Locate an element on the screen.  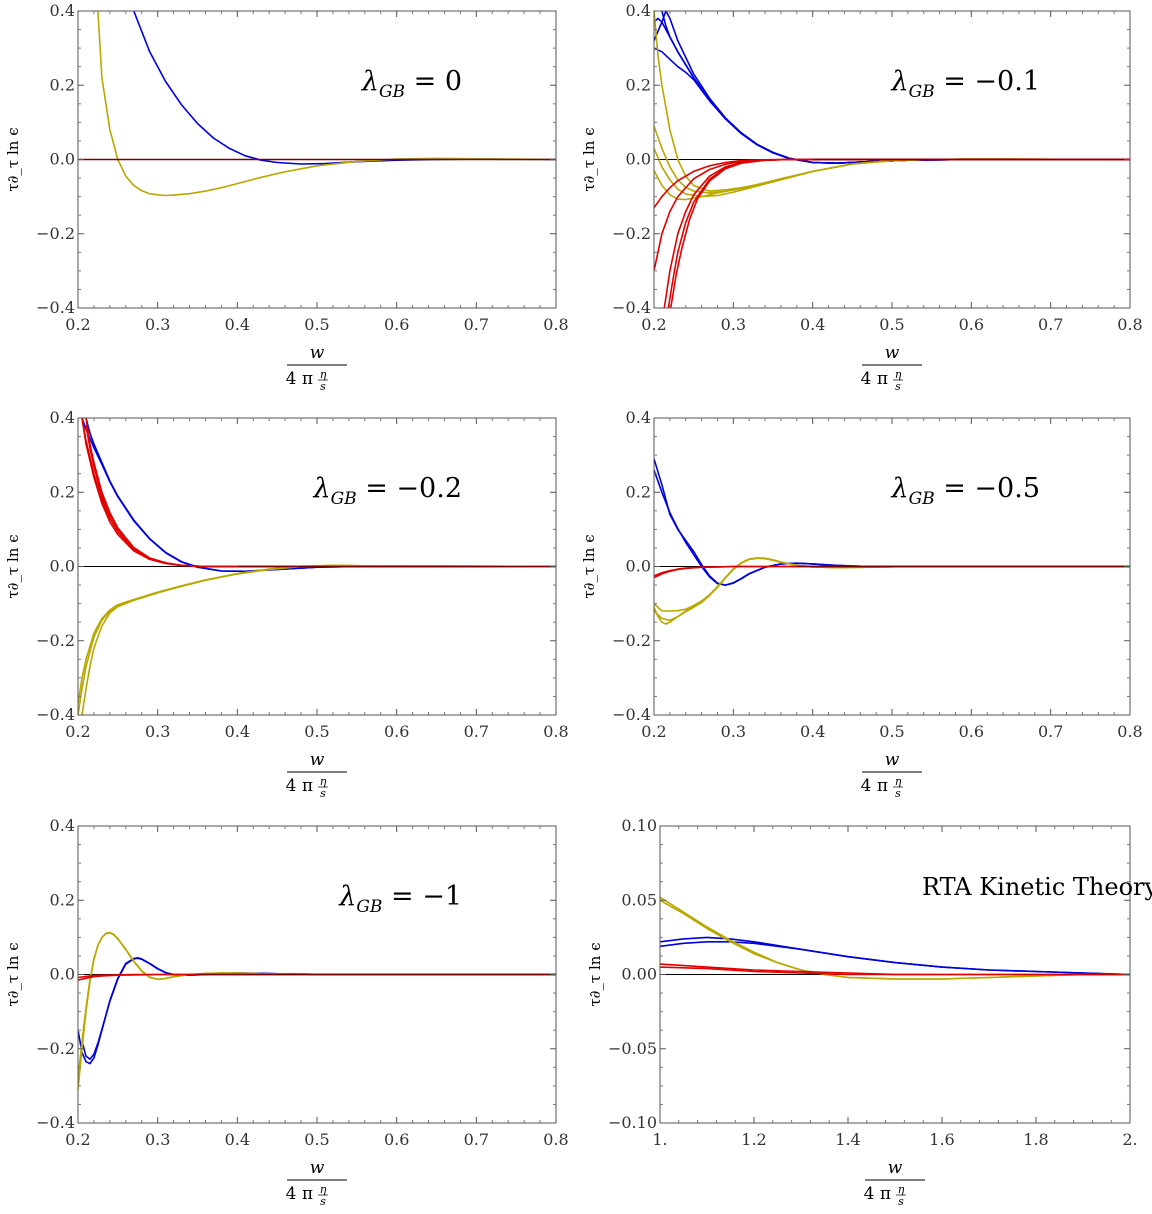
x-tick-label: 1. is located at coordinates (659, 1139).